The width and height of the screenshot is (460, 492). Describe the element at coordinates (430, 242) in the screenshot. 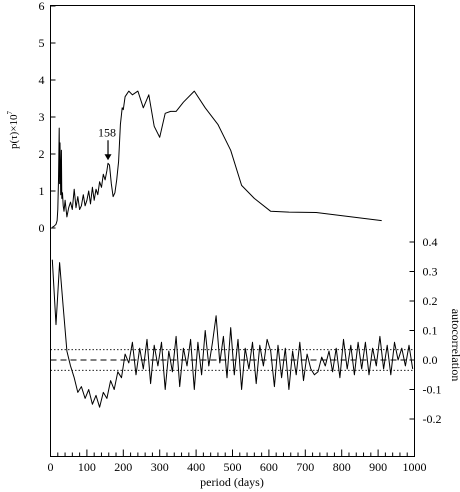

I see `bottom-y-tick-label: 0.4` at that location.